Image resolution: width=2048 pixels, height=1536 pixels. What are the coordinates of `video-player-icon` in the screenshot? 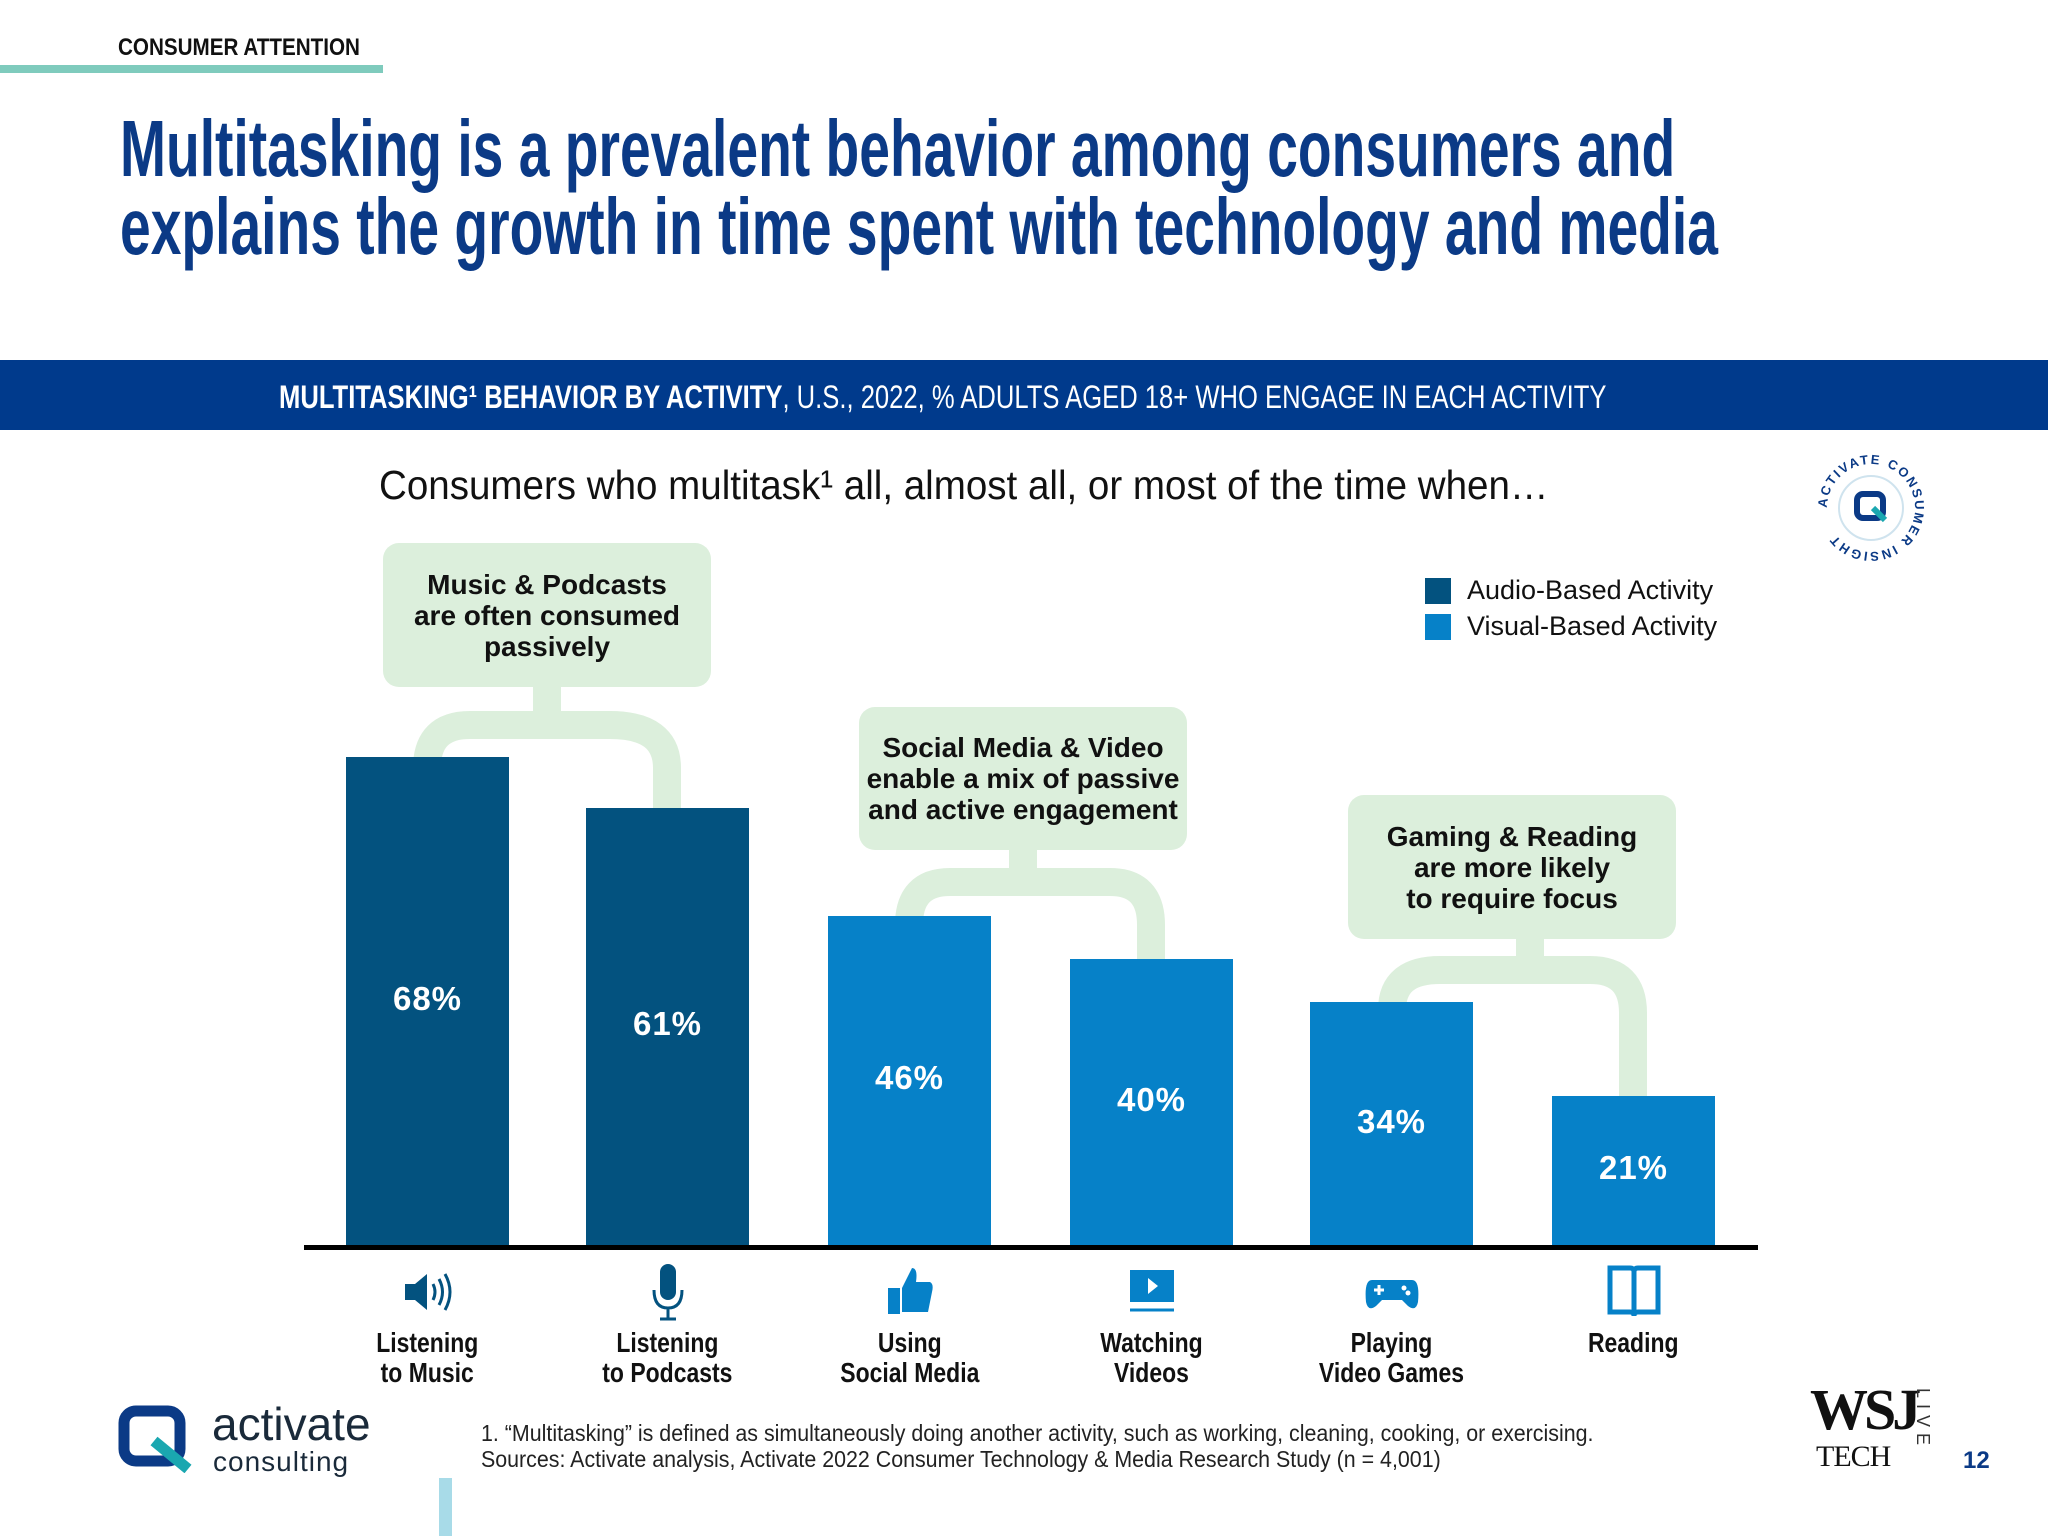 It's located at (1152, 1291).